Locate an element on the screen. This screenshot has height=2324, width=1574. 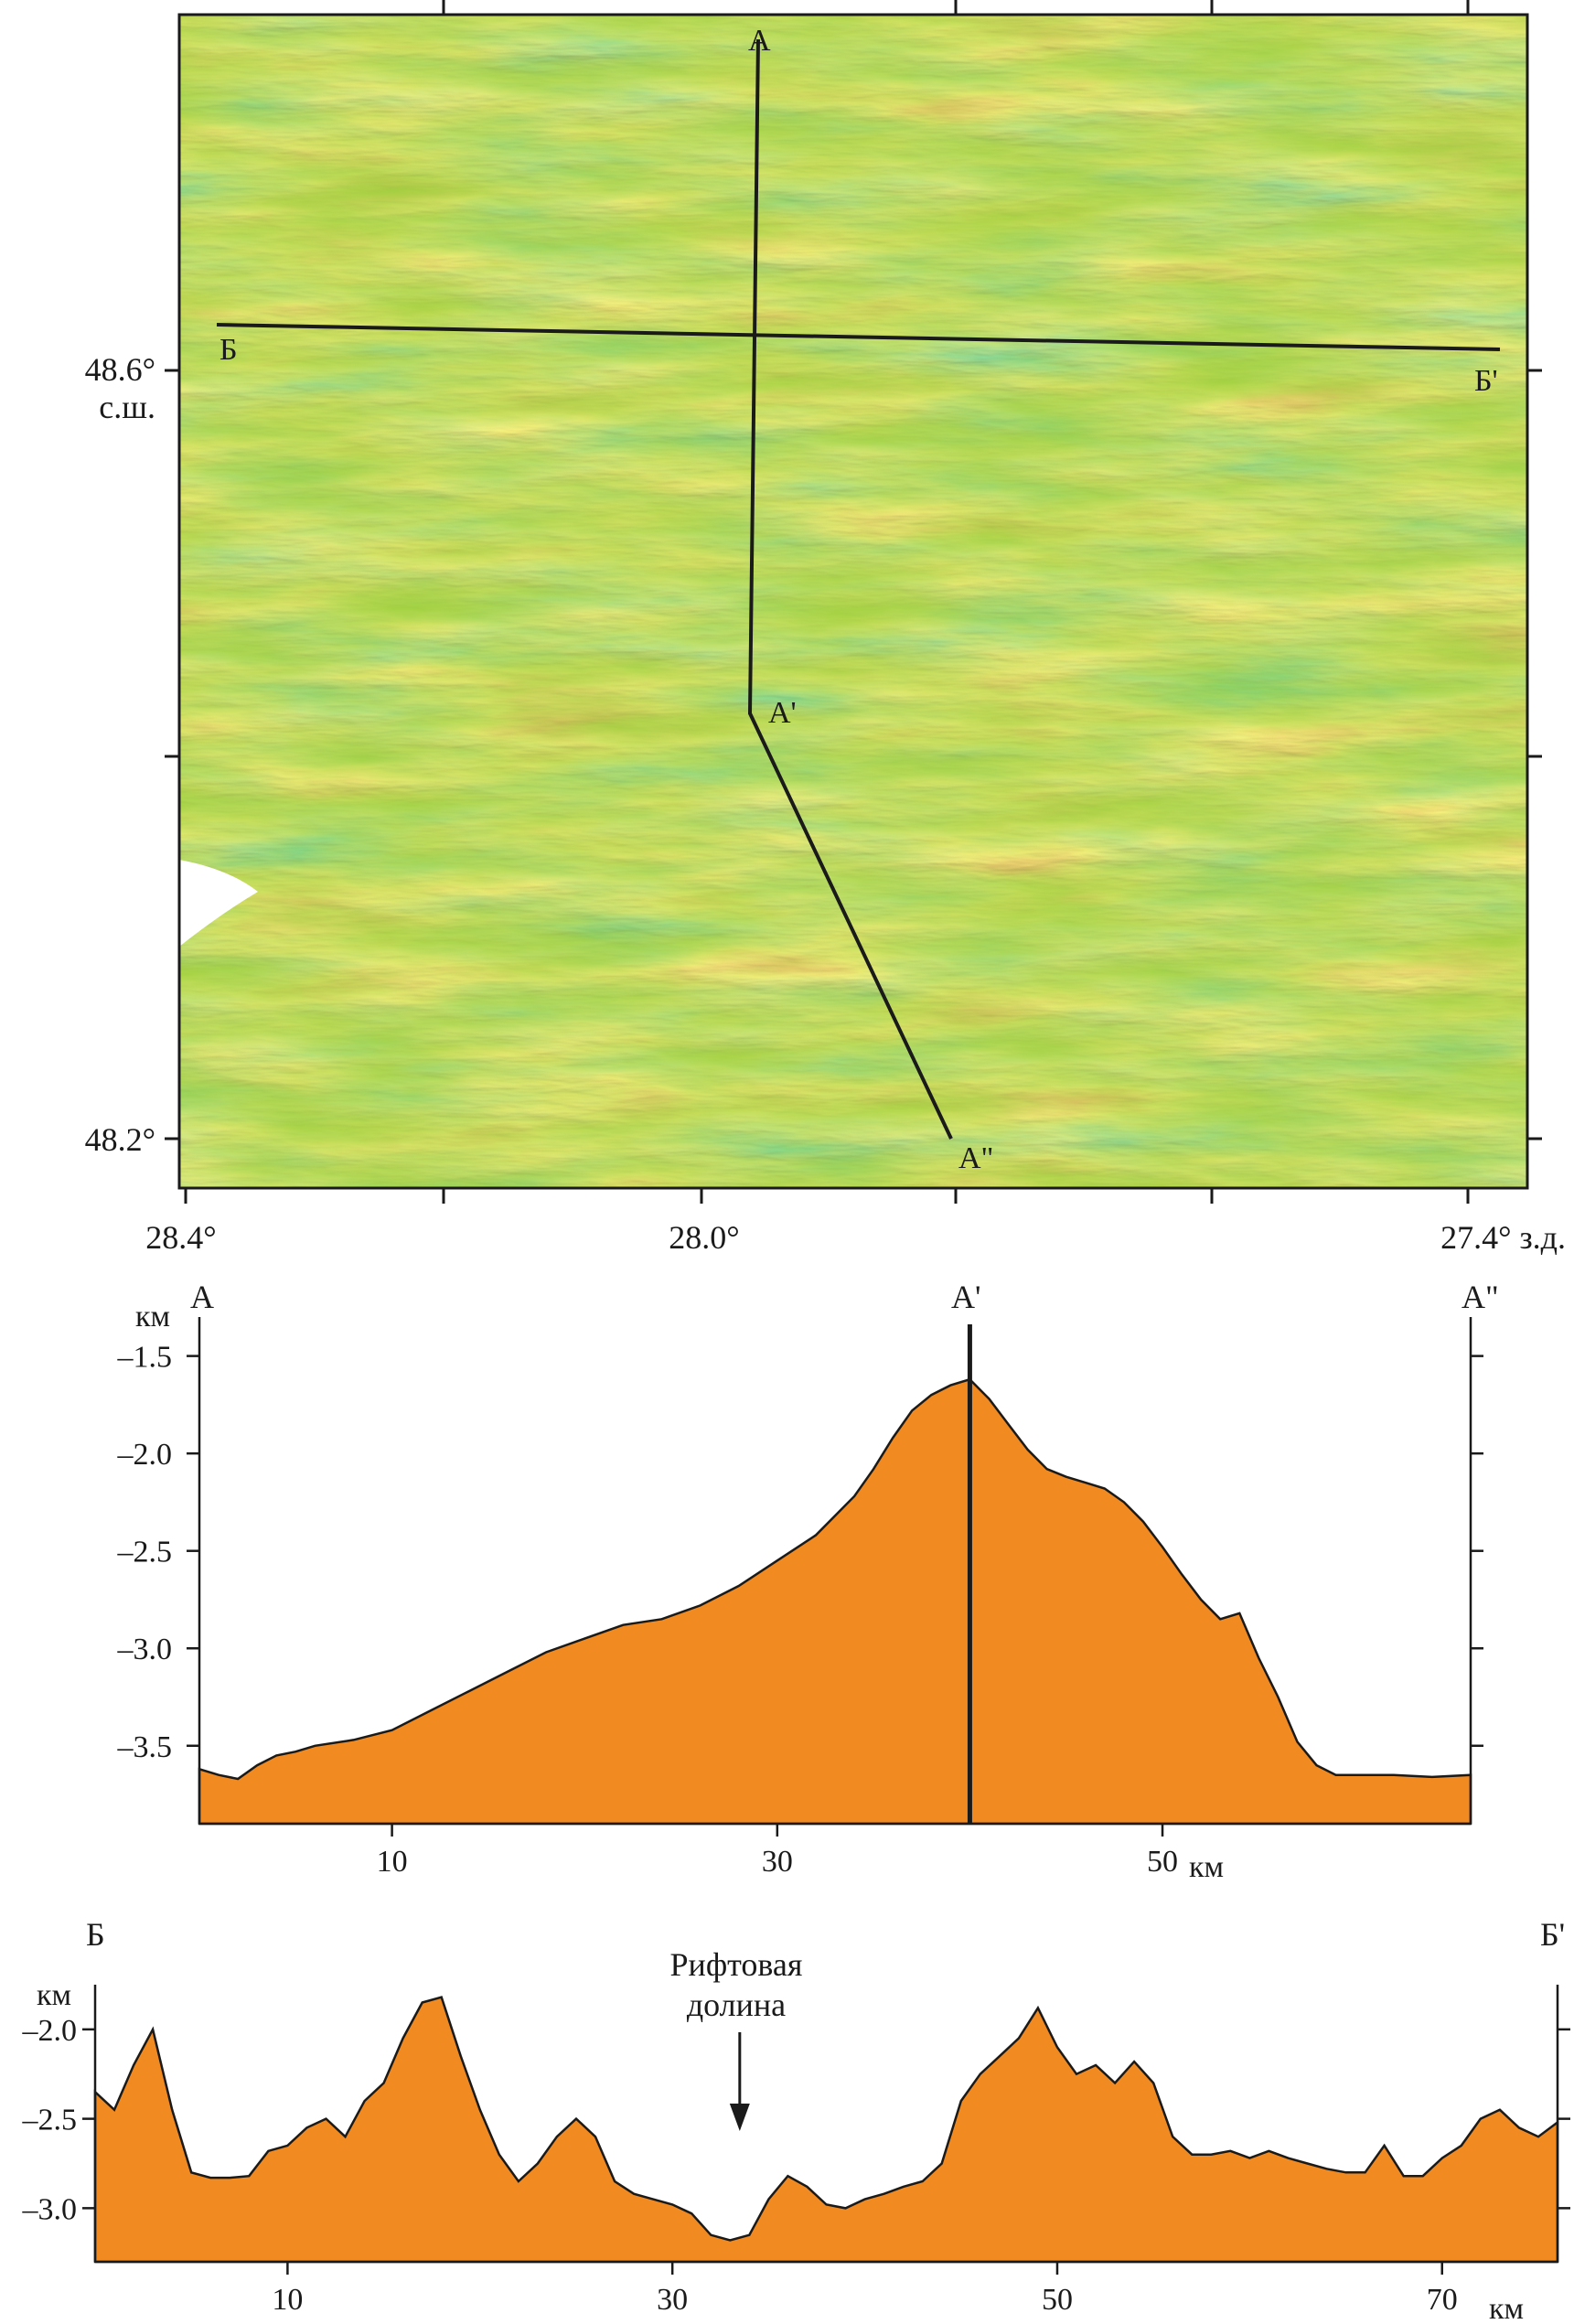
profile-b-area is located at coordinates (826, 2130).